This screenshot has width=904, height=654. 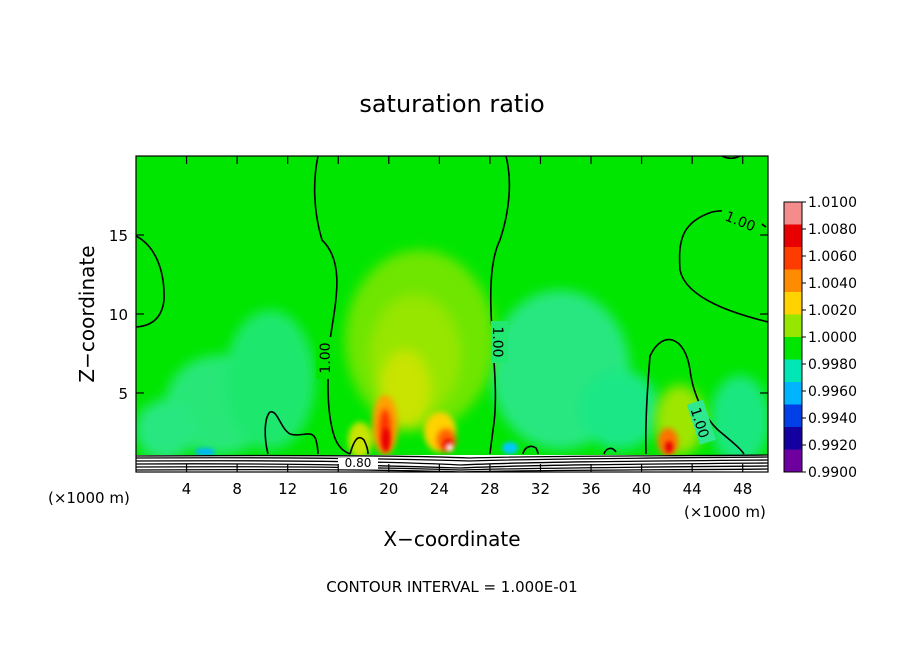 I want to click on colorbar-label: 1.0080, so click(x=832, y=230).